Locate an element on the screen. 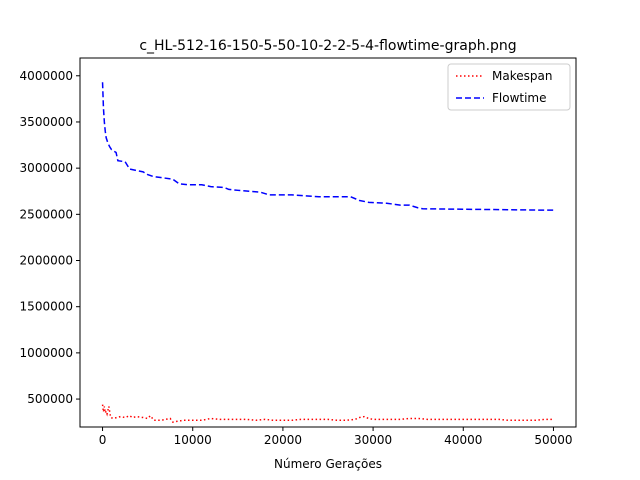 The image size is (640, 480). x-tick-label: 0 is located at coordinates (103, 440).